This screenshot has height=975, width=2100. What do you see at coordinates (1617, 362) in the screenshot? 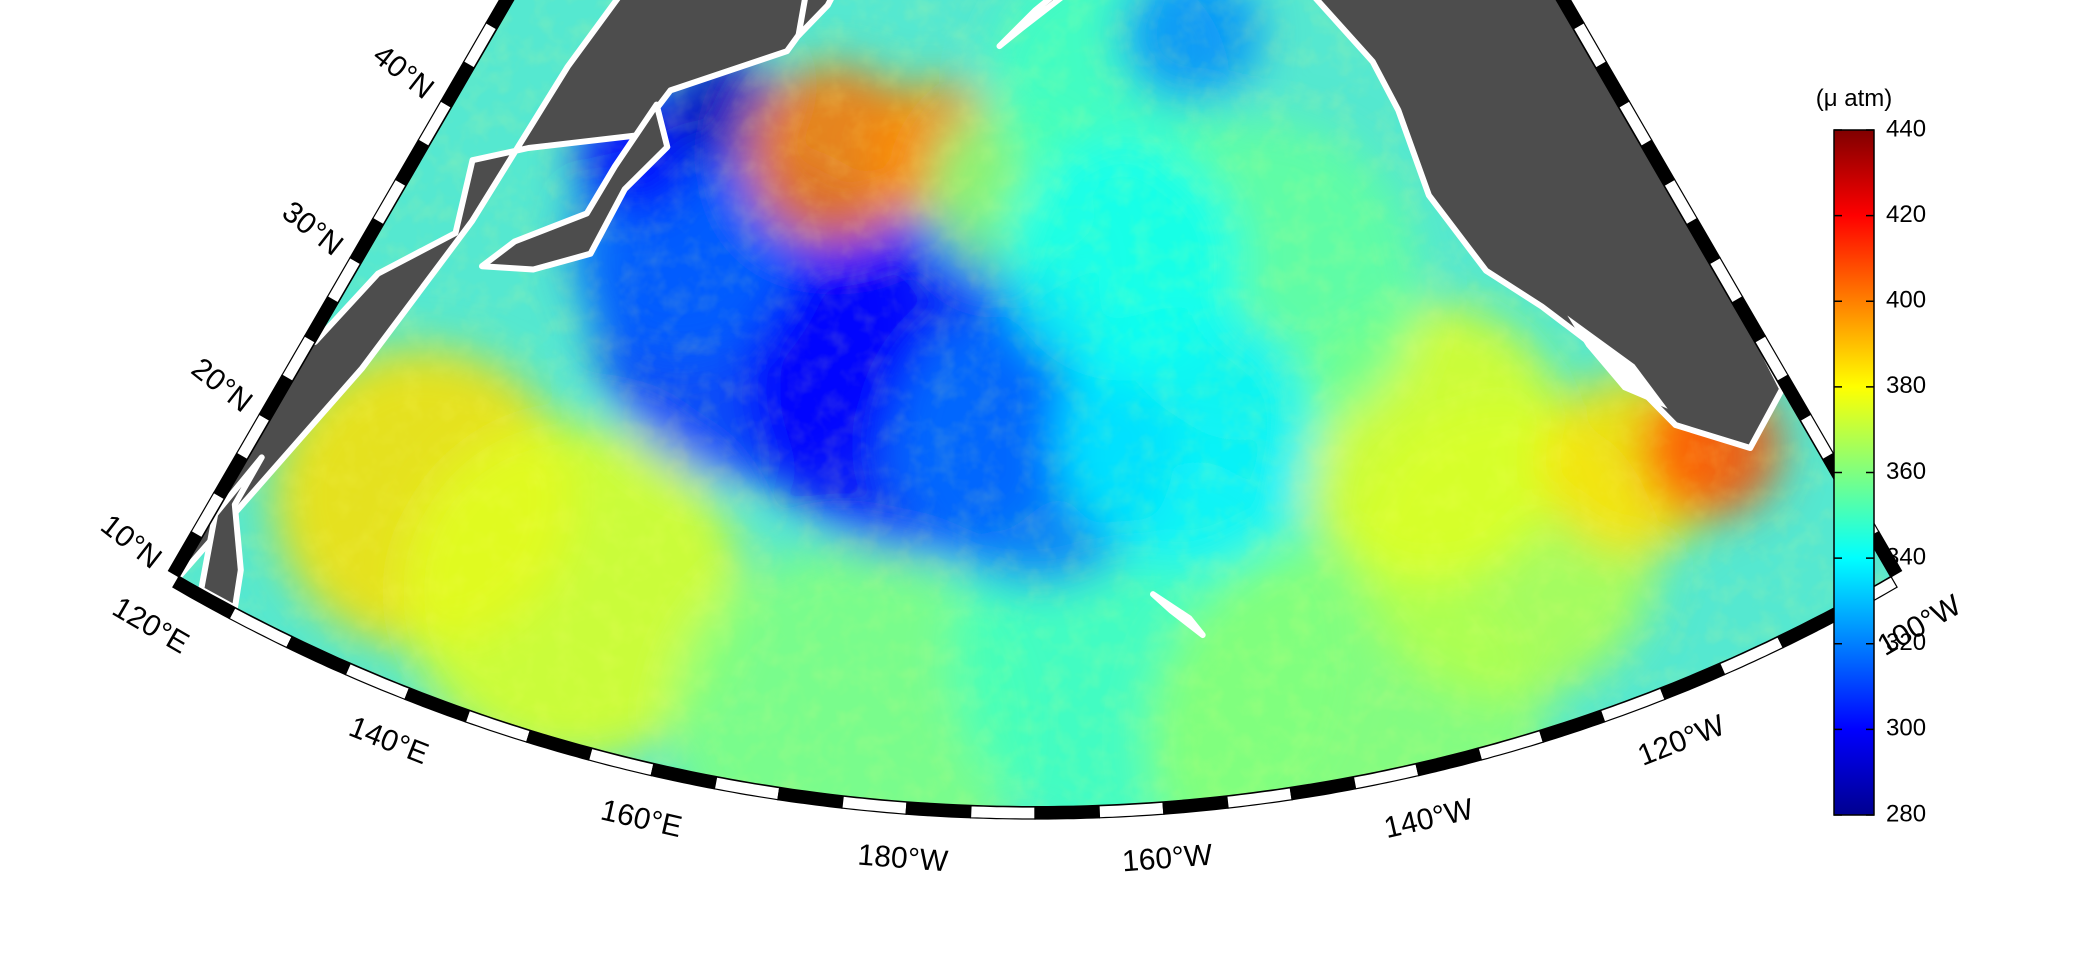
I see `nodata-area` at bounding box center [1617, 362].